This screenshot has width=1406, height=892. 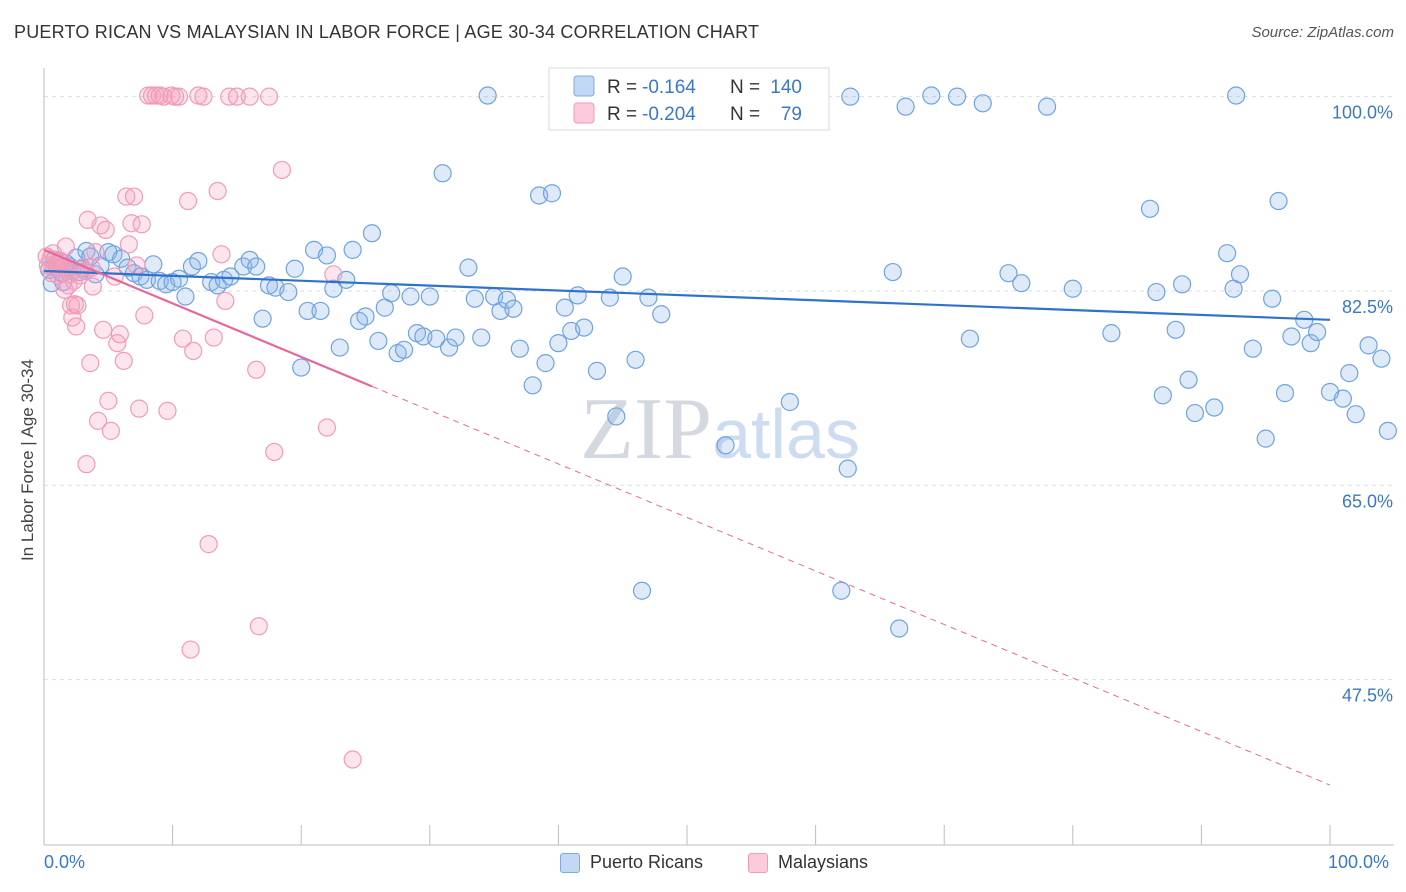 What do you see at coordinates (791, 114) in the screenshot?
I see `legend-n-value-malaysians: 79` at bounding box center [791, 114].